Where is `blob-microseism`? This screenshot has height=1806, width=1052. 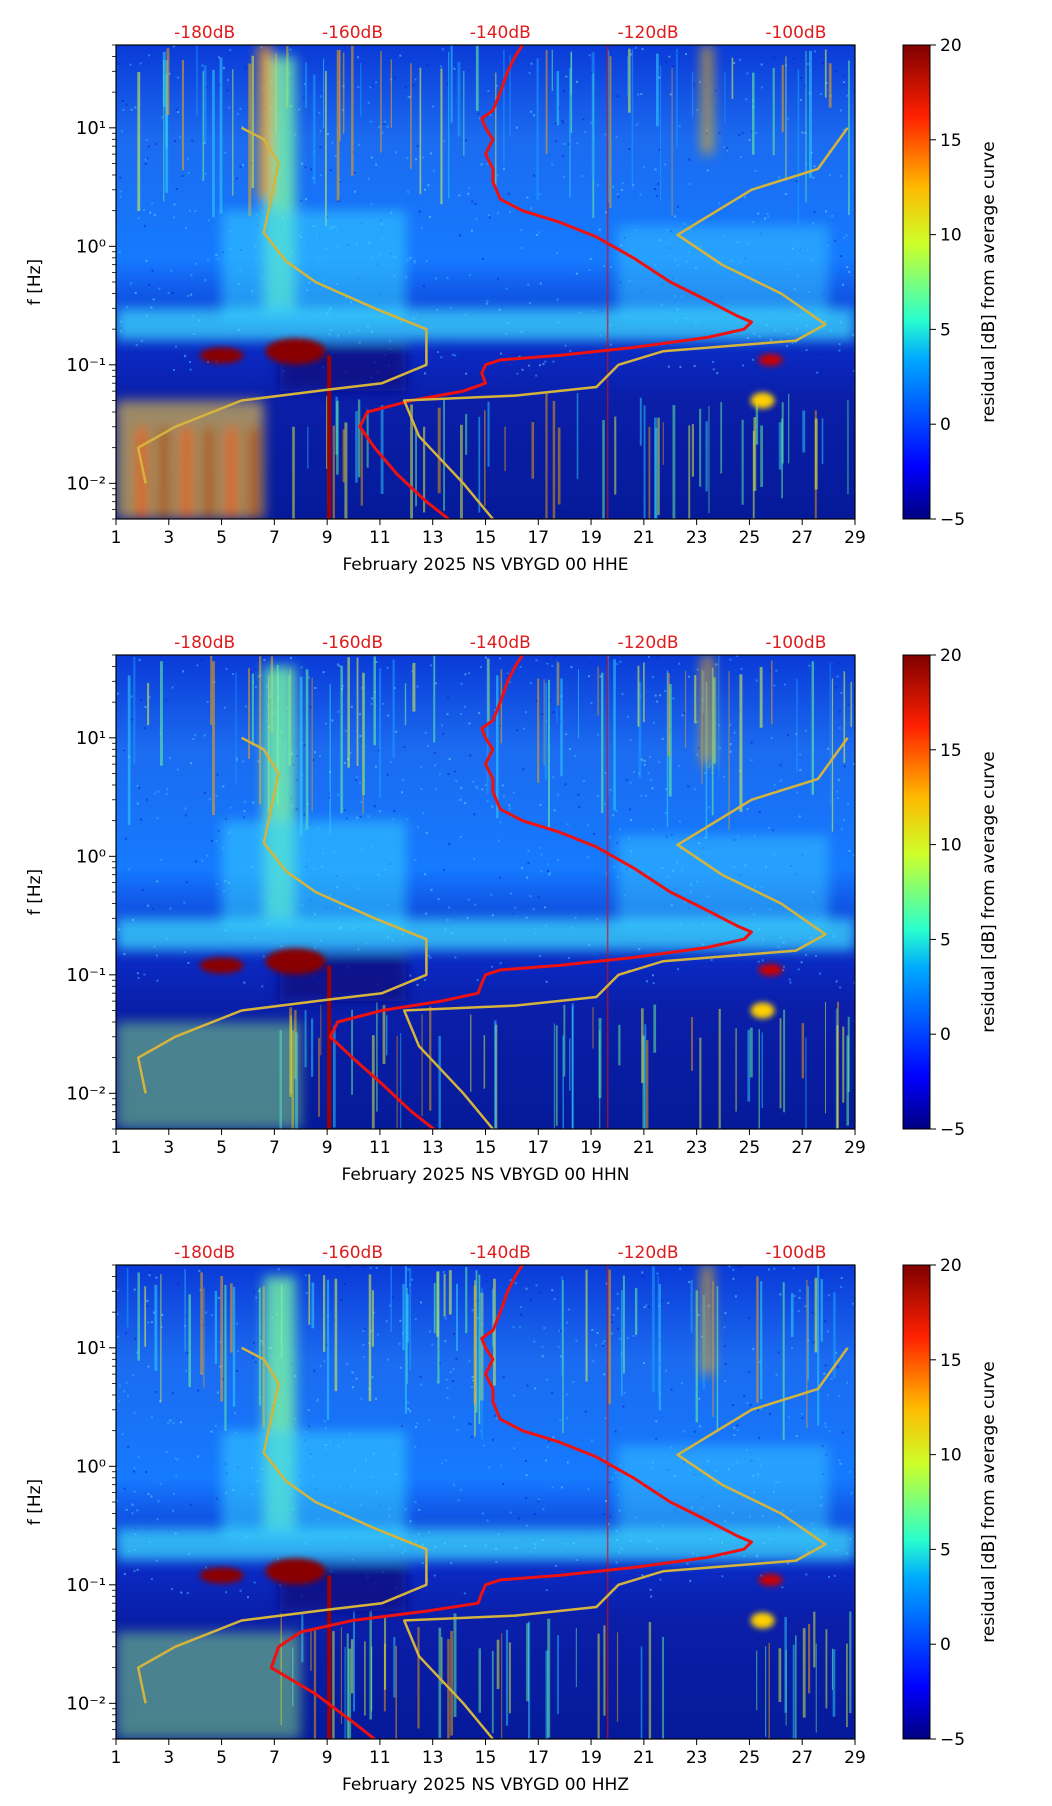 blob-microseism is located at coordinates (314, 874).